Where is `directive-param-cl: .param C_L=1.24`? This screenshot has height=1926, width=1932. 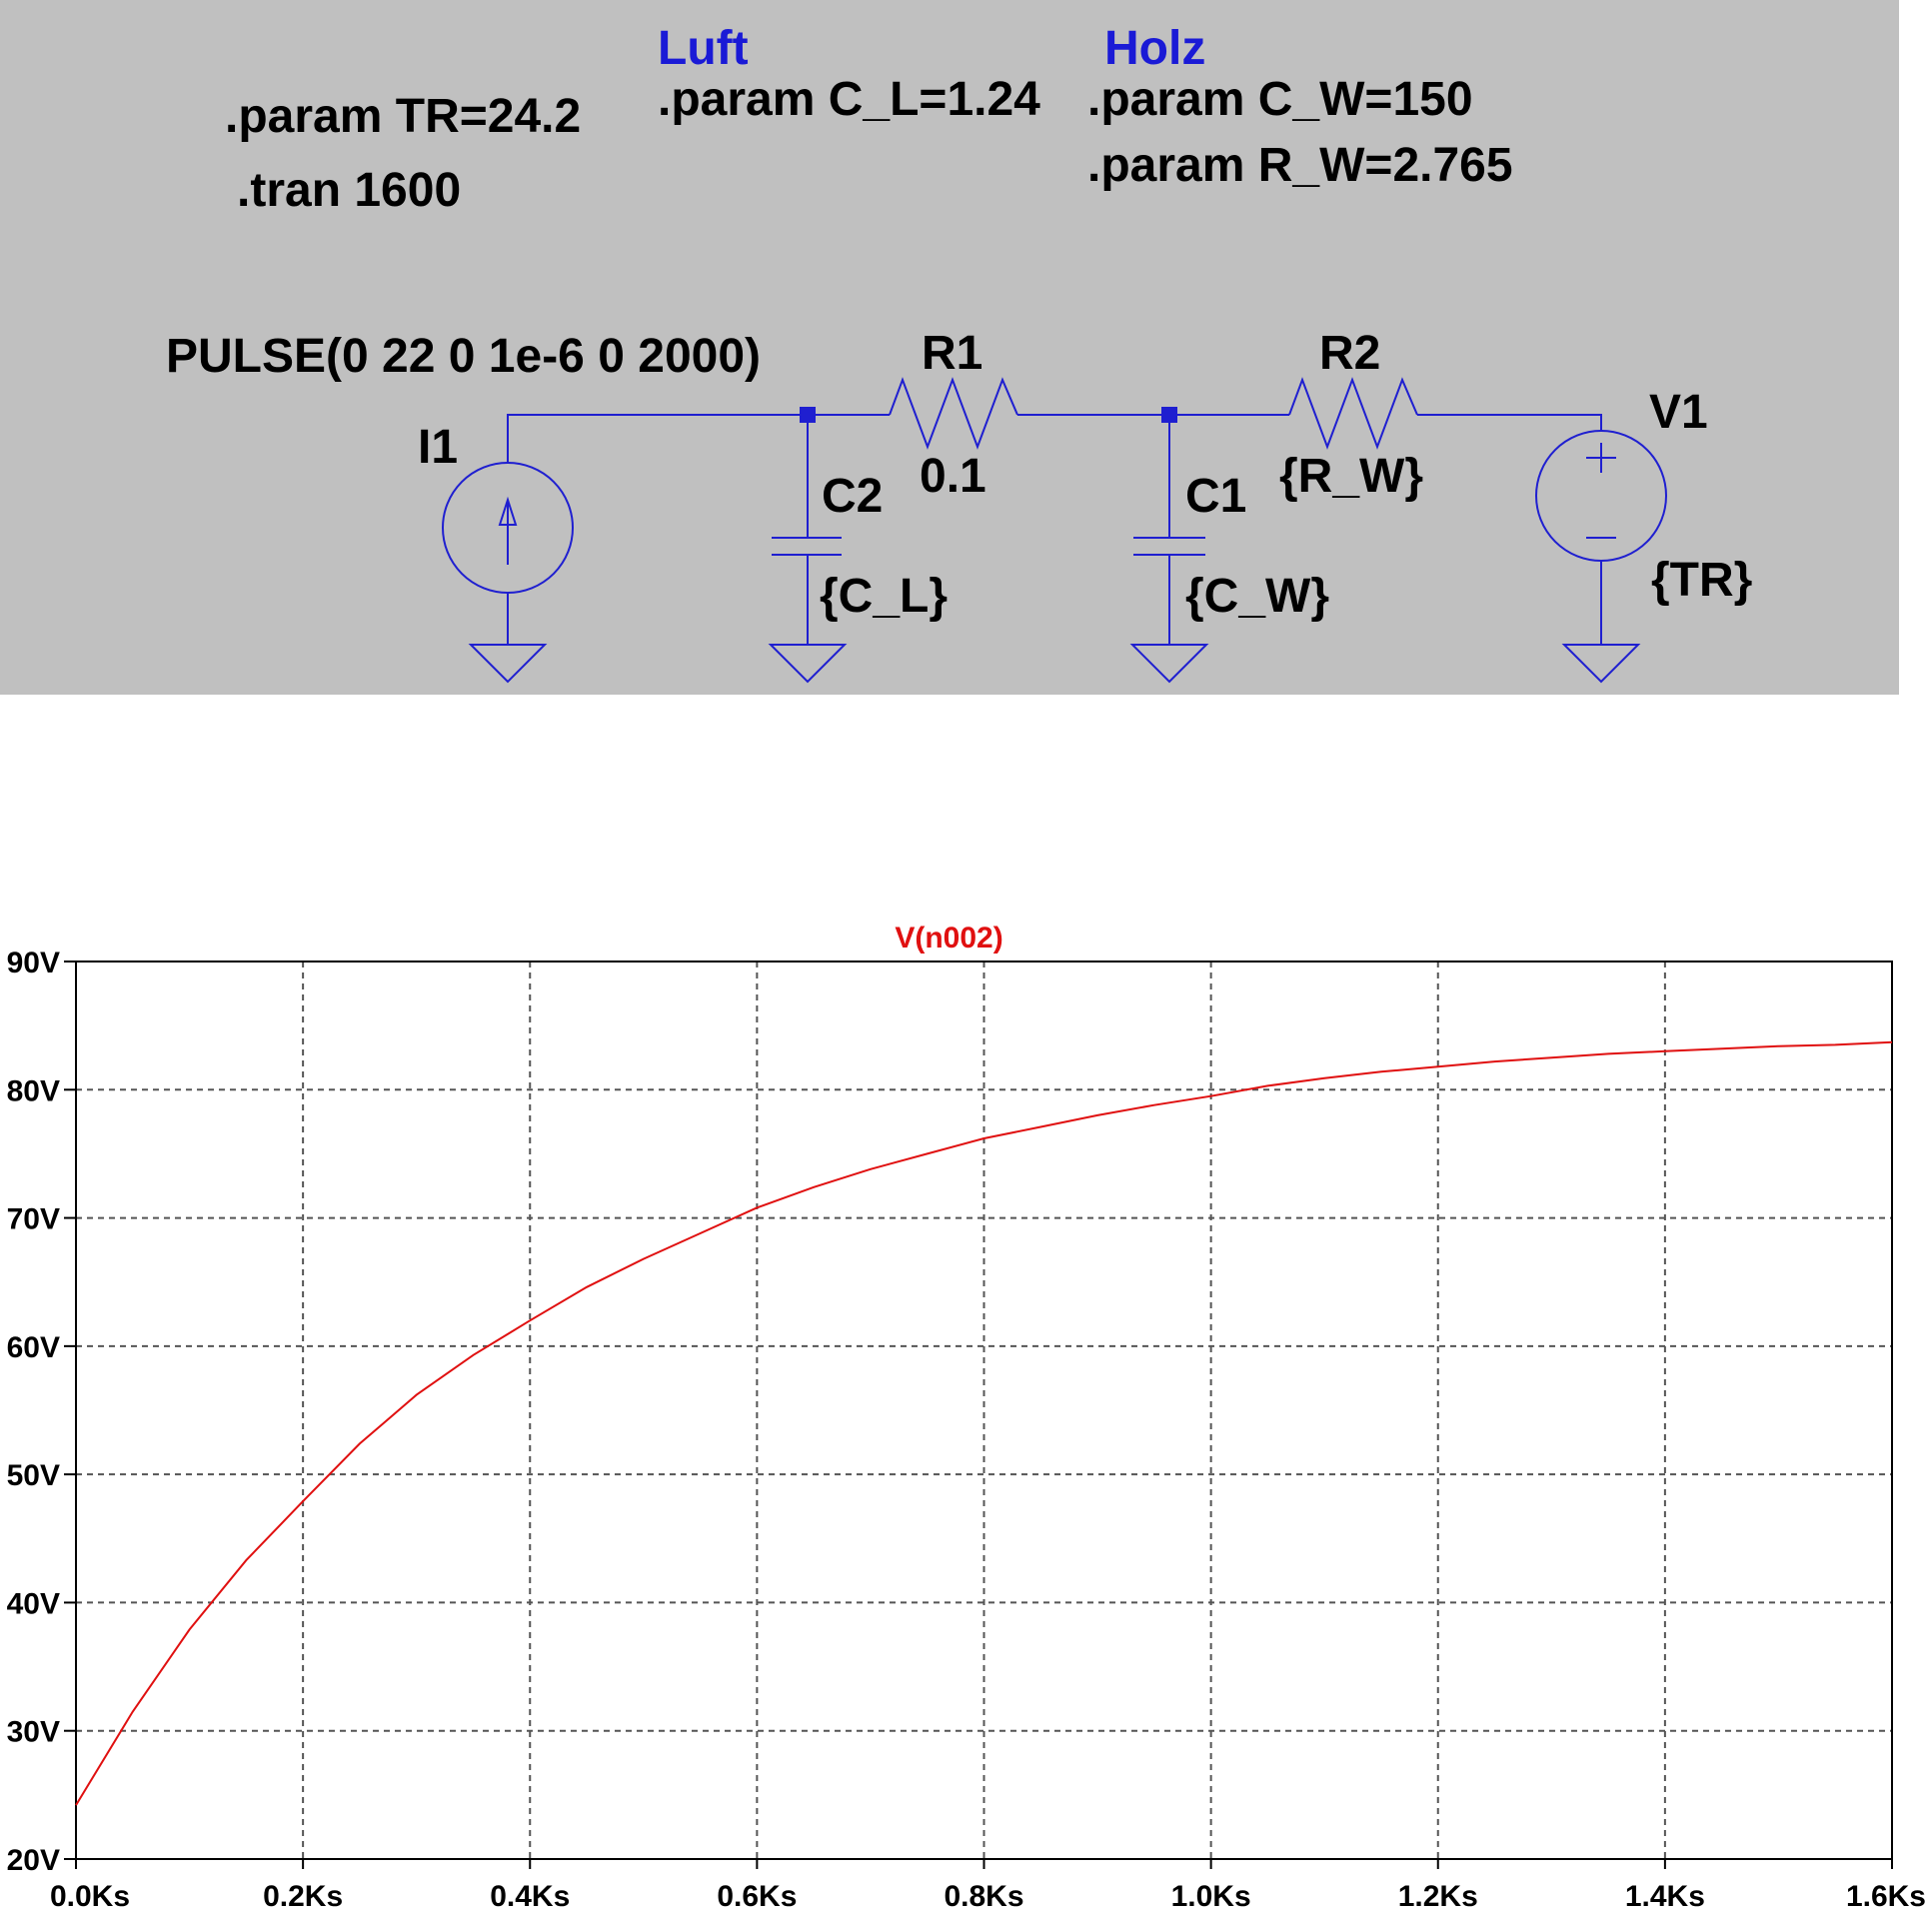 directive-param-cl: .param C_L=1.24 is located at coordinates (849, 99).